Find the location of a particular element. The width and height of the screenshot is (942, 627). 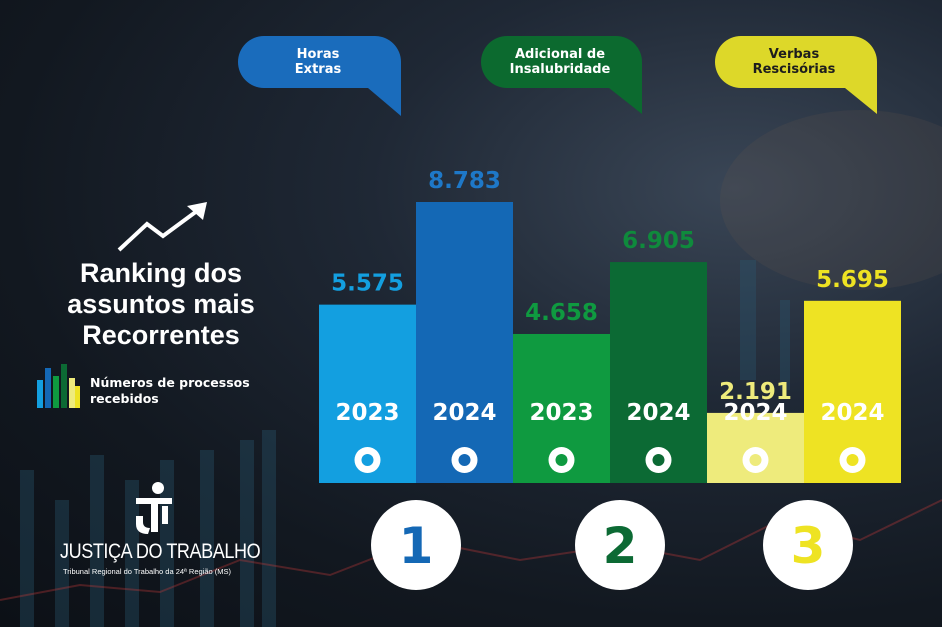

rank-number: 2 is located at coordinates (620, 546).